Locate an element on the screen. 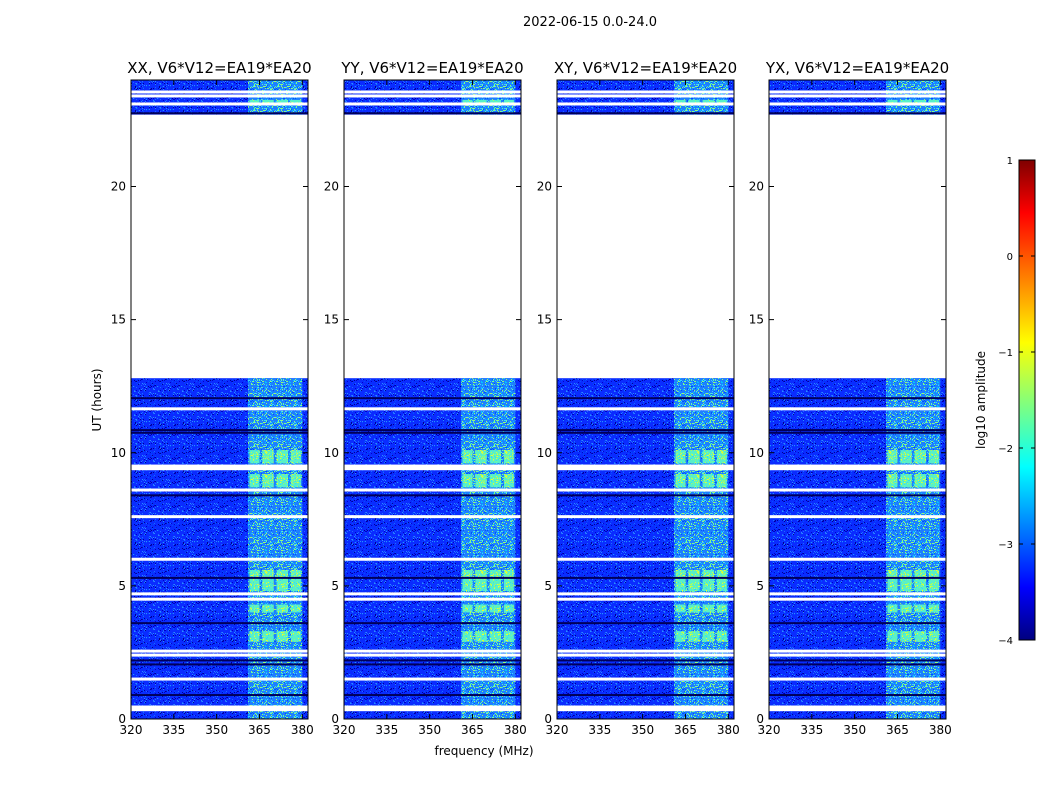  colorbar-tick-label: −4 is located at coordinates (1005, 641).